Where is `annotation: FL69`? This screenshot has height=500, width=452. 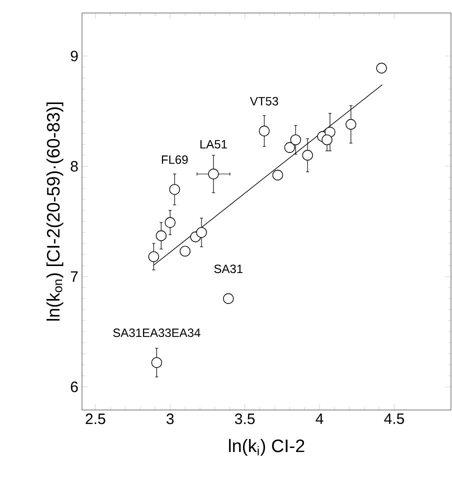 annotation: FL69 is located at coordinates (175, 159).